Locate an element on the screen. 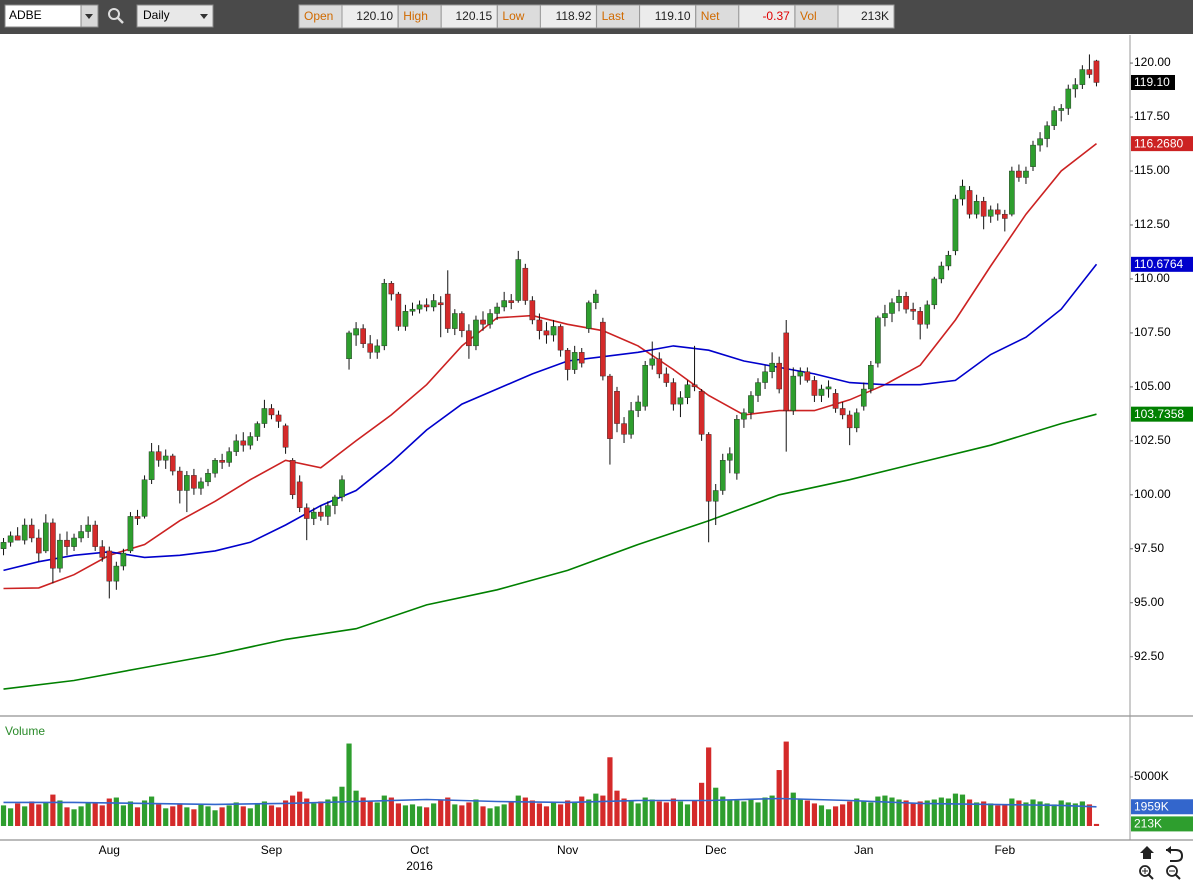  dropdown-arrow is located at coordinates (204, 16).